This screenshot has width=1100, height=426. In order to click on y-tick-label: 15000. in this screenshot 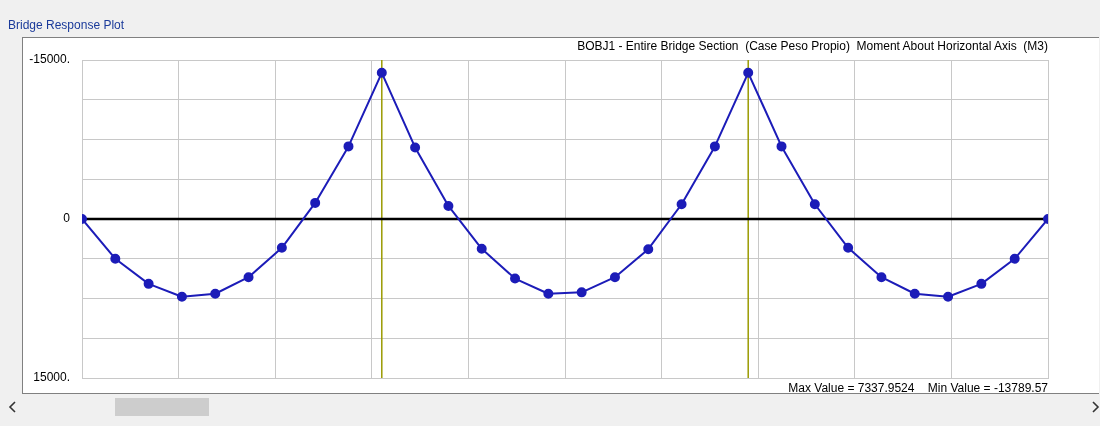, I will do `click(51, 377)`.